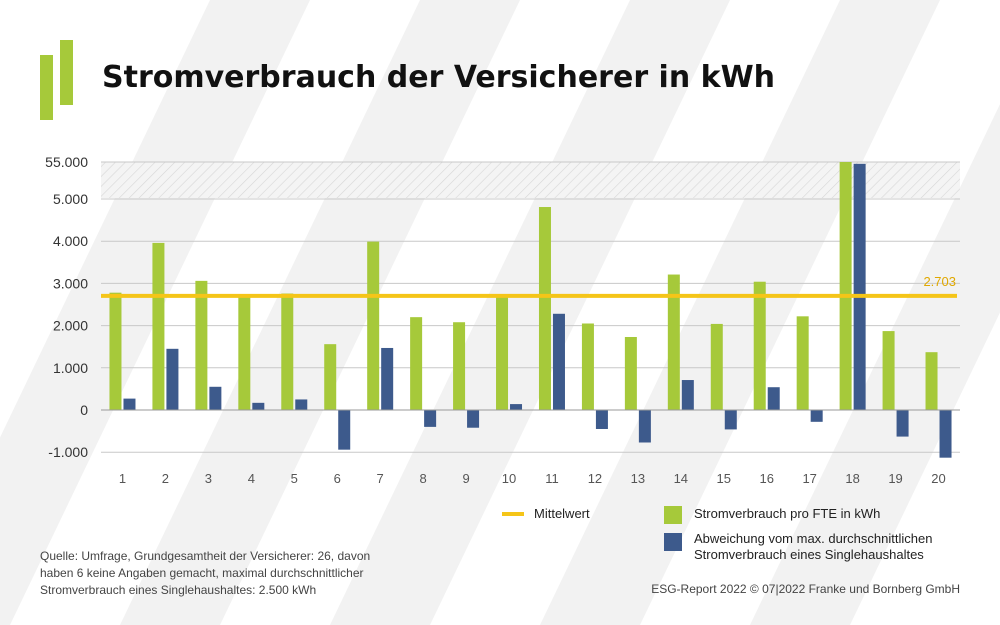 This screenshot has height=625, width=1000. What do you see at coordinates (681, 478) in the screenshot?
I see `x-tick-label: 14` at bounding box center [681, 478].